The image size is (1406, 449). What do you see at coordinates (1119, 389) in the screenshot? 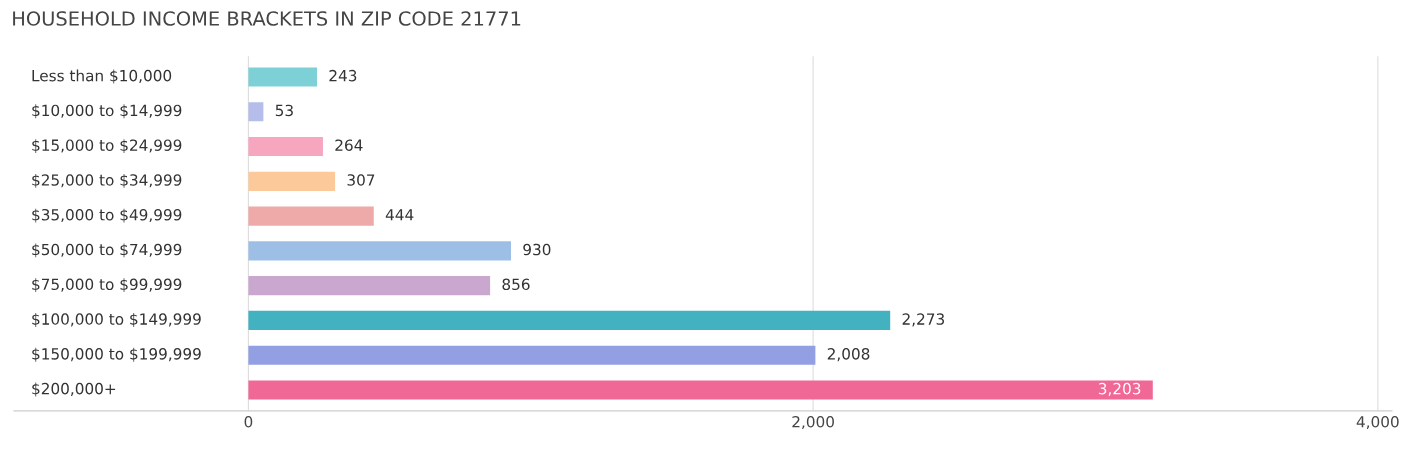
I see `data-label: 3,203` at bounding box center [1119, 389].